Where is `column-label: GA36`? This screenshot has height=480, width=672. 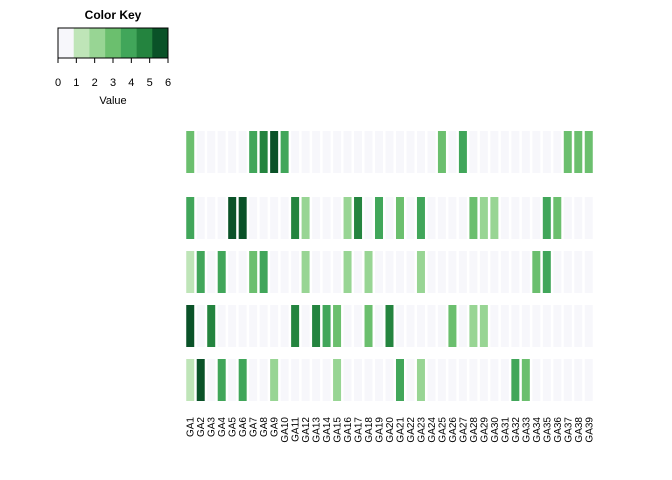 column-label: GA36 is located at coordinates (558, 430).